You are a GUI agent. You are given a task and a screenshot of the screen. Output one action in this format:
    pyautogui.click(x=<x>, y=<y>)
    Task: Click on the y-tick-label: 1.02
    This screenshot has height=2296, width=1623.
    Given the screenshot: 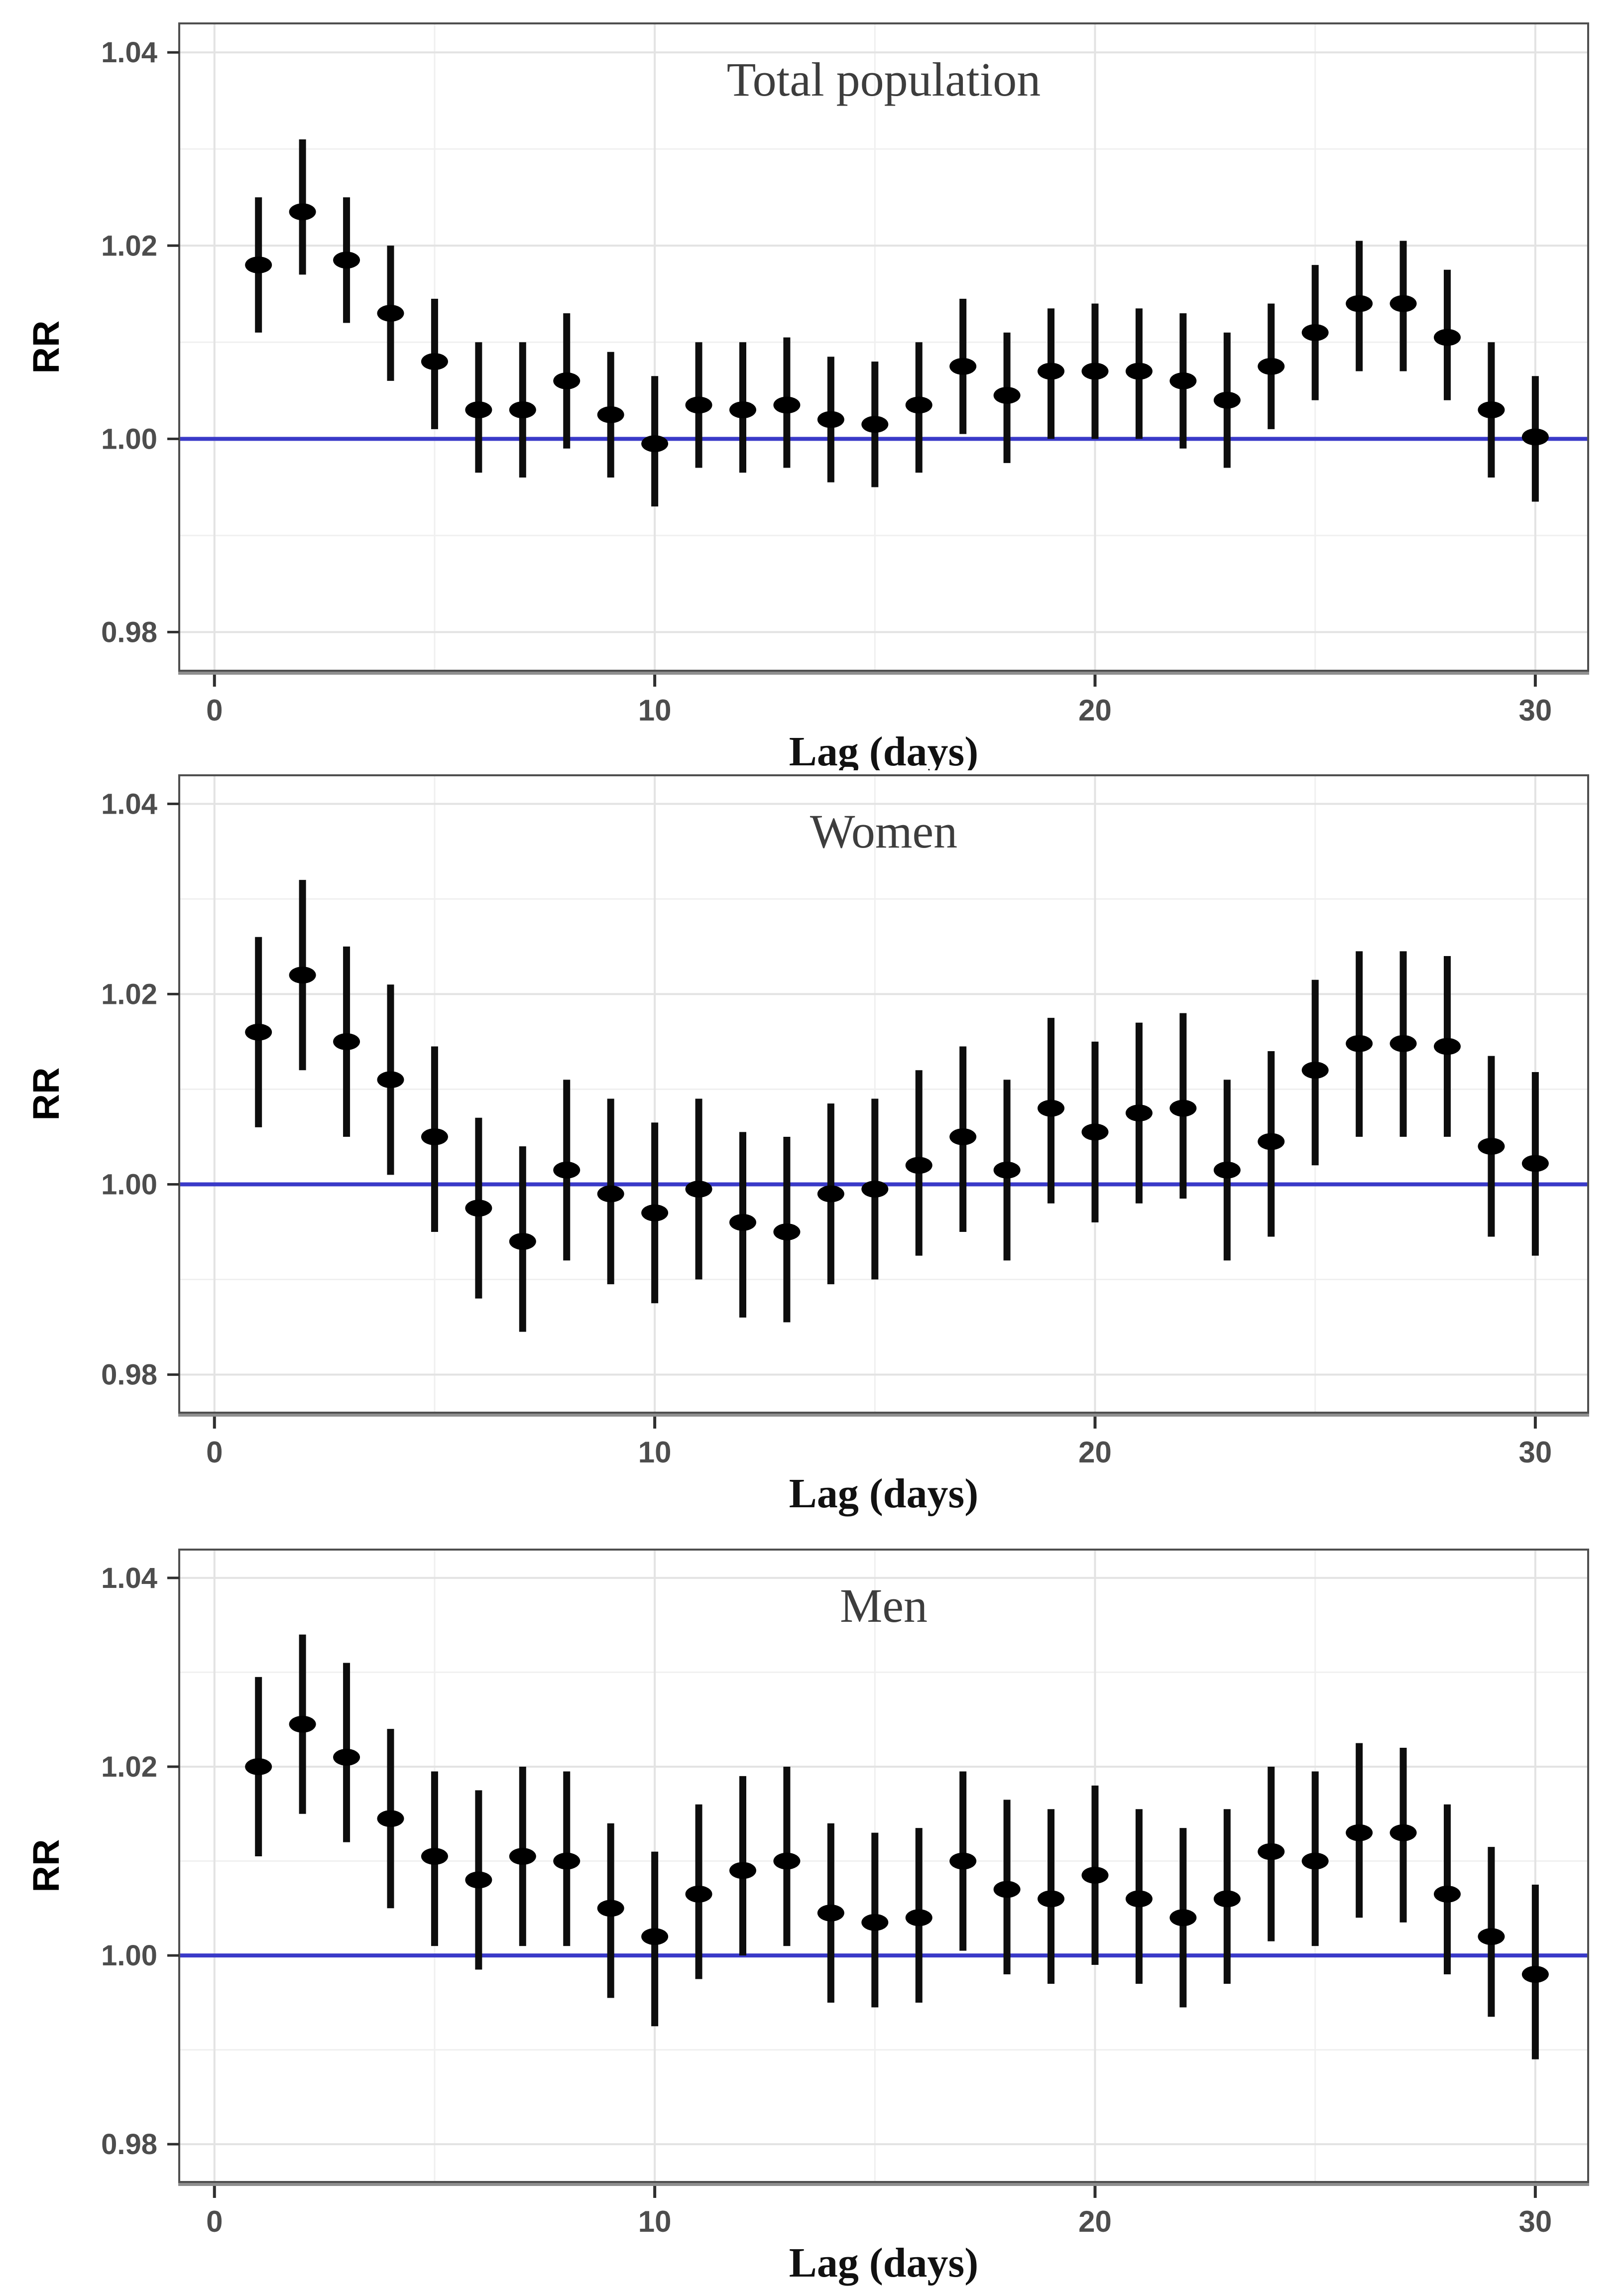 What is the action you would take?
    pyautogui.click(x=129, y=1767)
    